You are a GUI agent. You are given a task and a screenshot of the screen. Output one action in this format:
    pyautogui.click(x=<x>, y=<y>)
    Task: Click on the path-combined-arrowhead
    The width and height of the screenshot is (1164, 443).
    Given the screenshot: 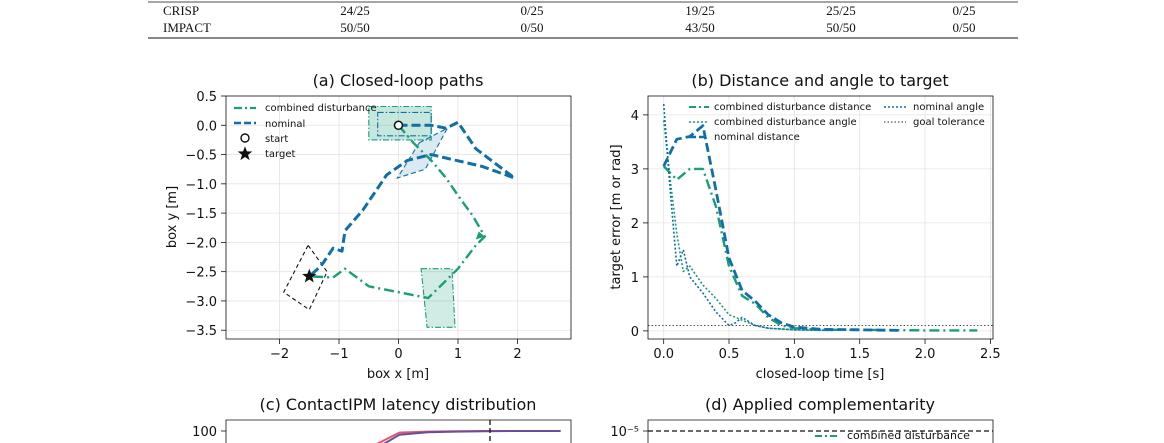 What is the action you would take?
    pyautogui.click(x=480, y=235)
    